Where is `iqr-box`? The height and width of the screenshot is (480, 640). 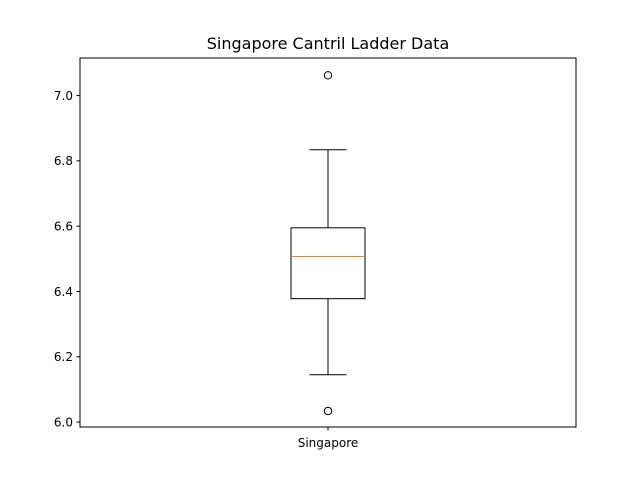
iqr-box is located at coordinates (328, 263).